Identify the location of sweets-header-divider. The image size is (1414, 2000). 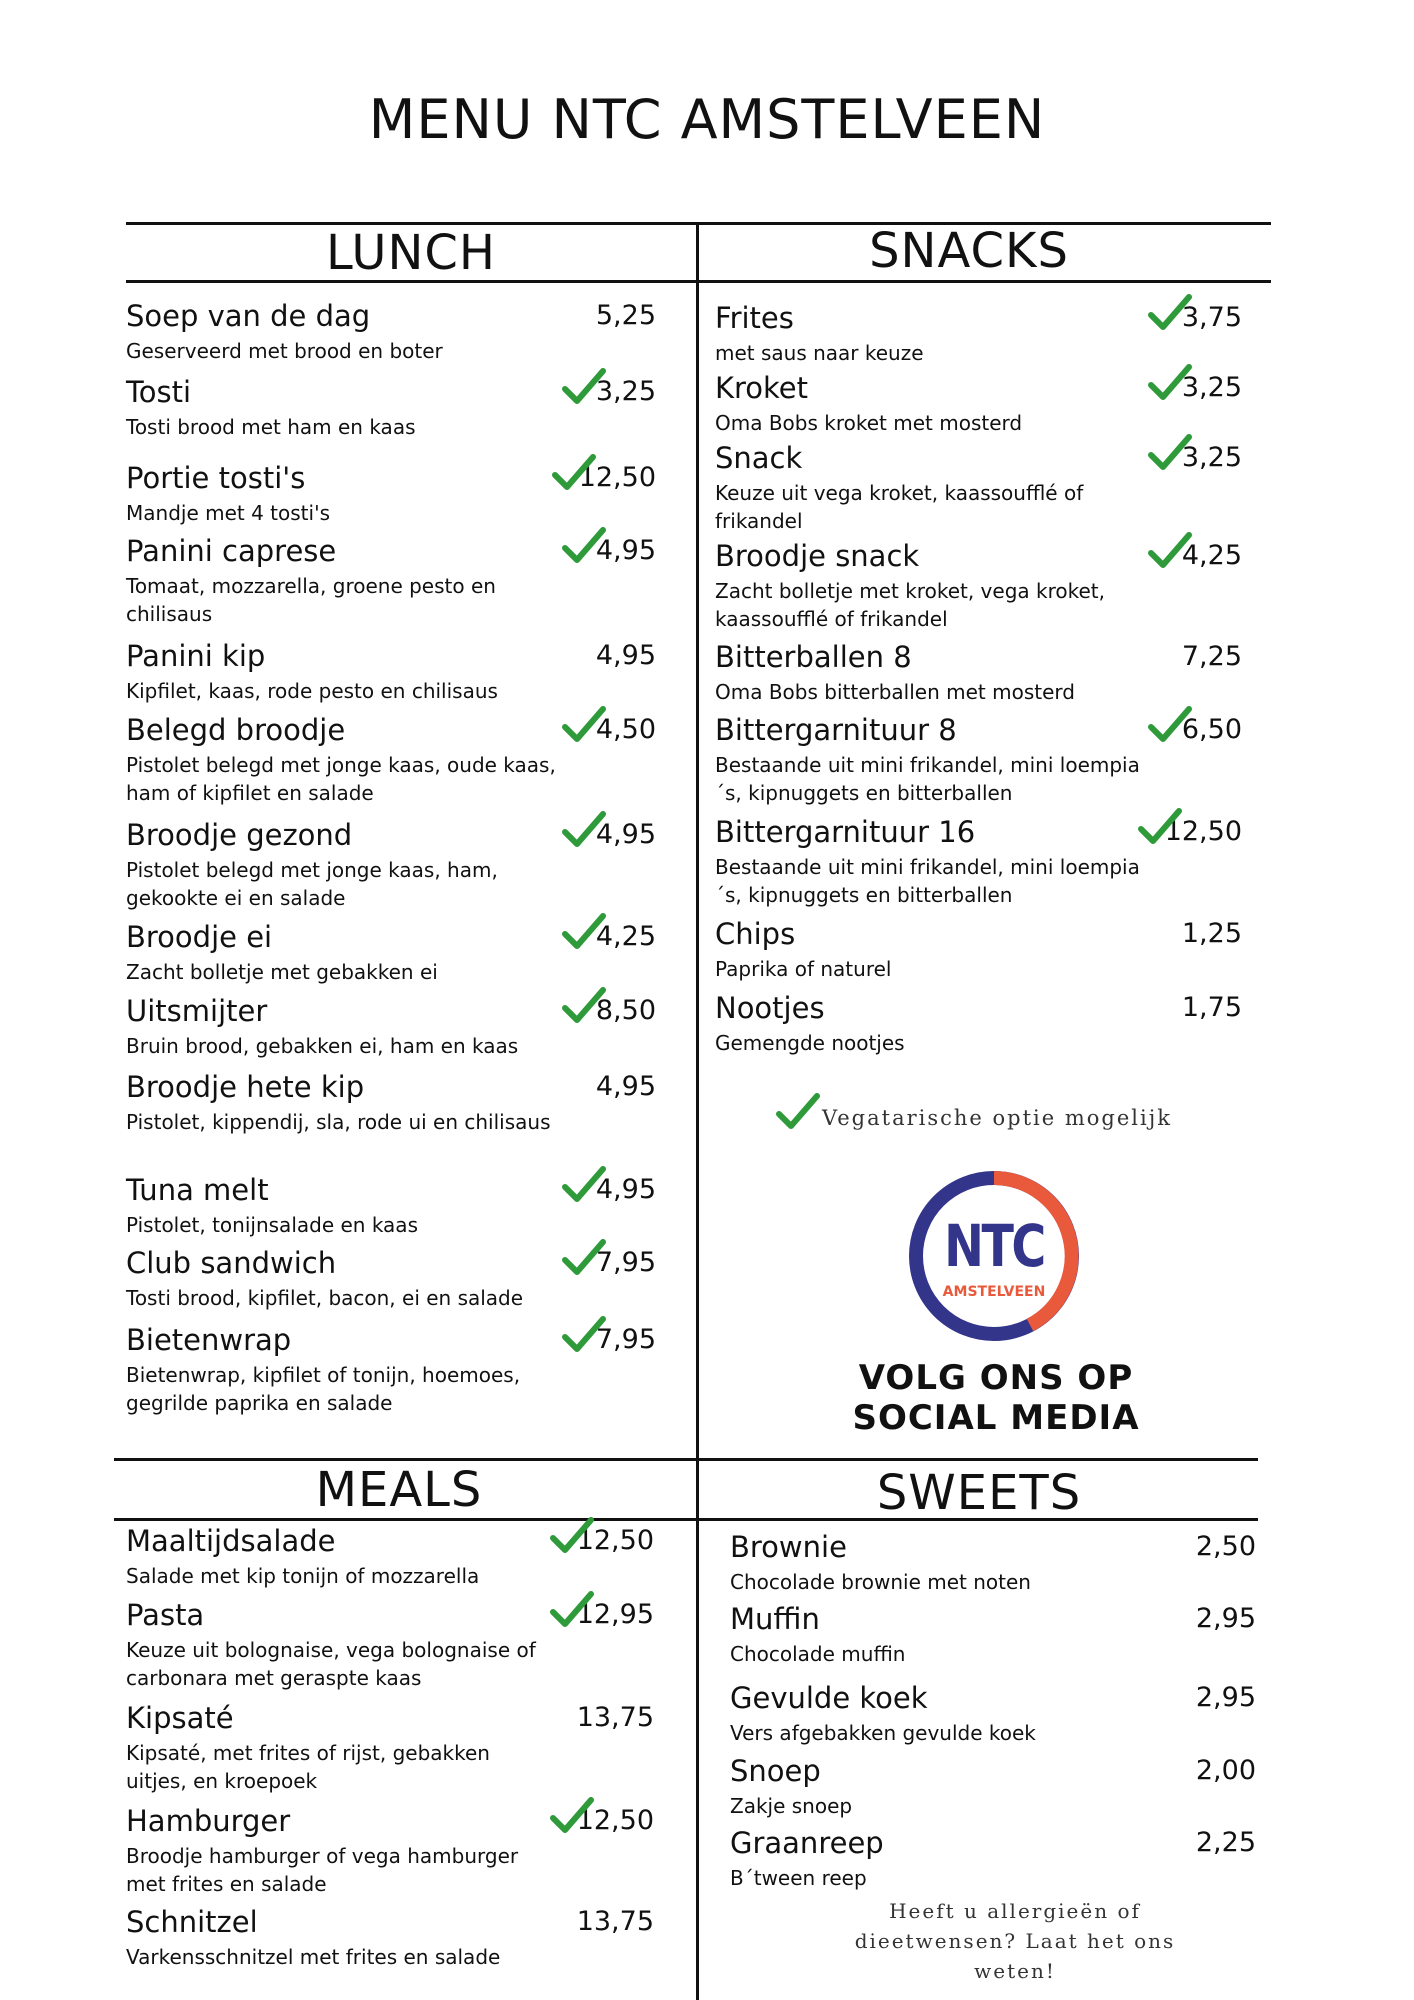
(977, 1519).